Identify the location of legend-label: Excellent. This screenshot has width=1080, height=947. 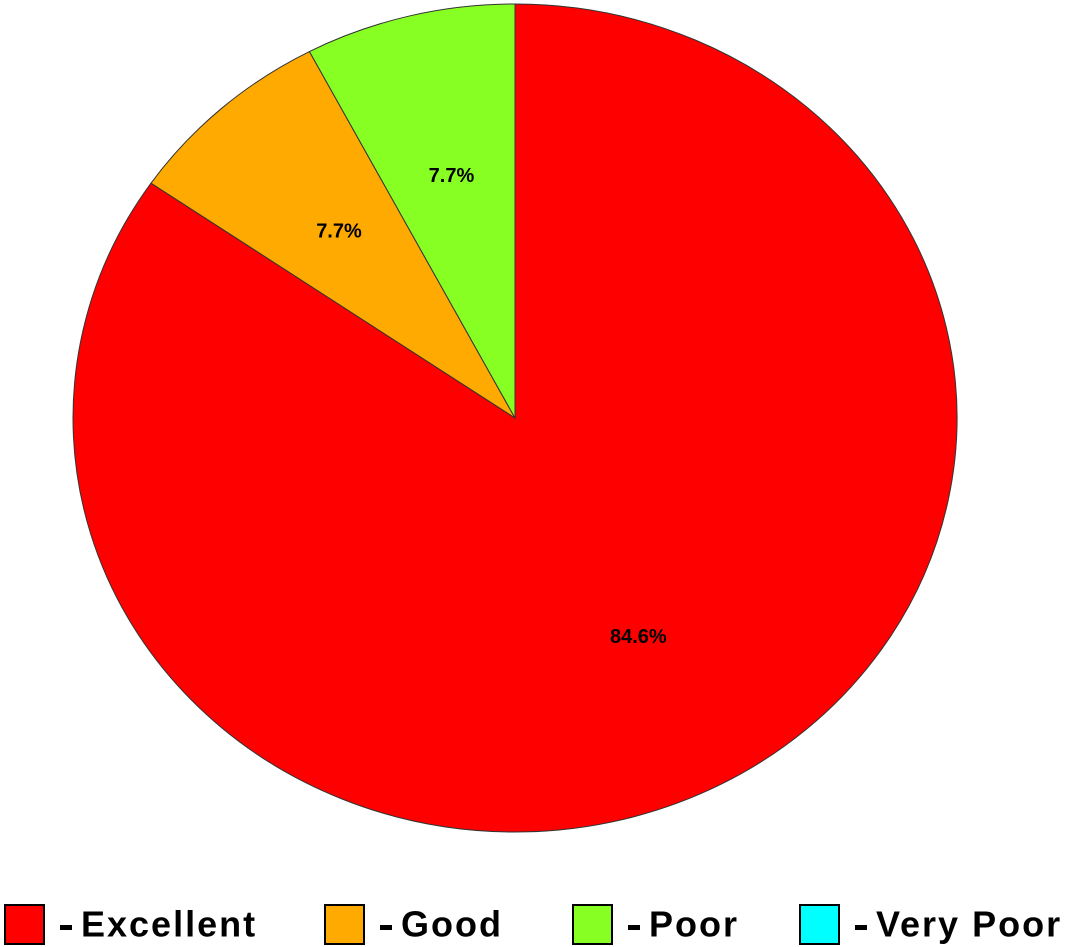
(169, 924).